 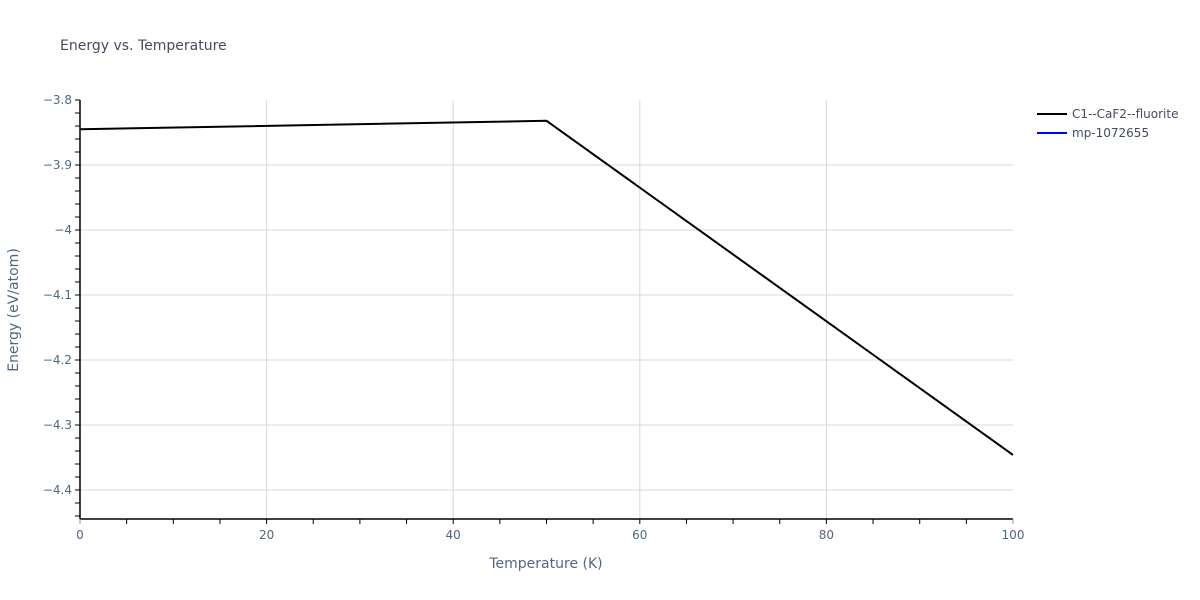 What do you see at coordinates (80, 535) in the screenshot?
I see `x-tick-label: 0` at bounding box center [80, 535].